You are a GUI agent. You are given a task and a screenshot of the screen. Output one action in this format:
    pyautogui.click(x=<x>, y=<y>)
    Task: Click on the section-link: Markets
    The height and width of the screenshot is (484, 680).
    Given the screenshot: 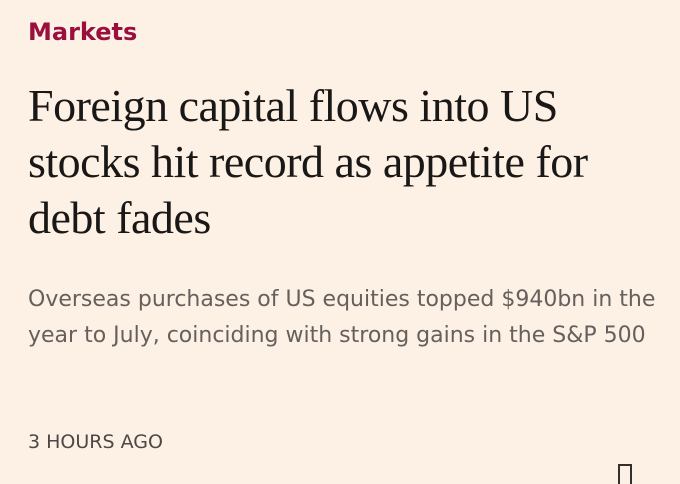 What is the action you would take?
    pyautogui.click(x=83, y=32)
    